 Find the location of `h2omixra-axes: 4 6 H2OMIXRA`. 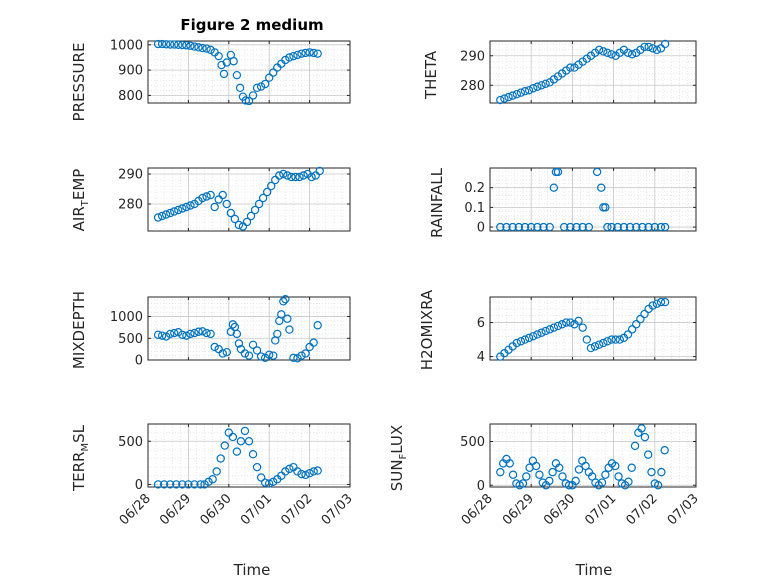

h2omixra-axes: 4 6 H2OMIXRA is located at coordinates (557, 329).